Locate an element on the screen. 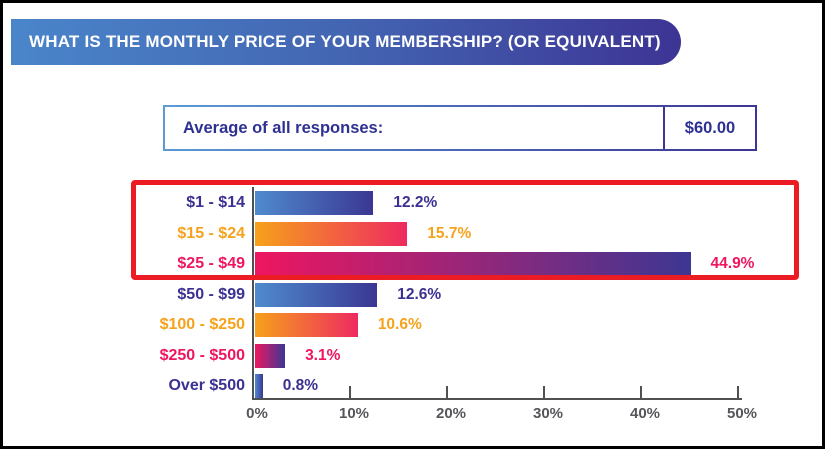  category-label: $100 - $250 is located at coordinates (202, 324).